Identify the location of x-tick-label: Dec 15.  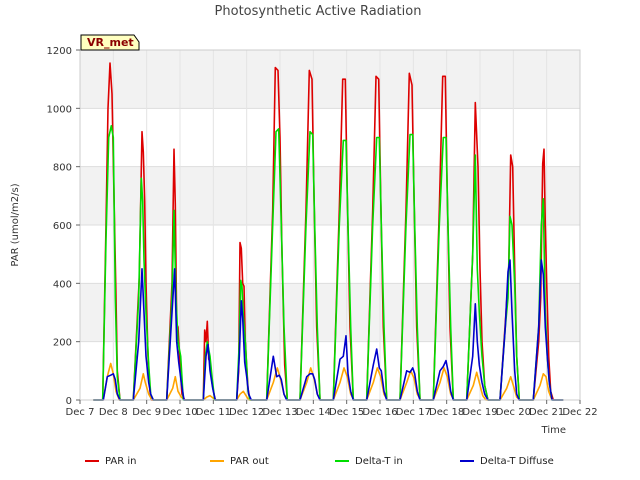
(346, 412).